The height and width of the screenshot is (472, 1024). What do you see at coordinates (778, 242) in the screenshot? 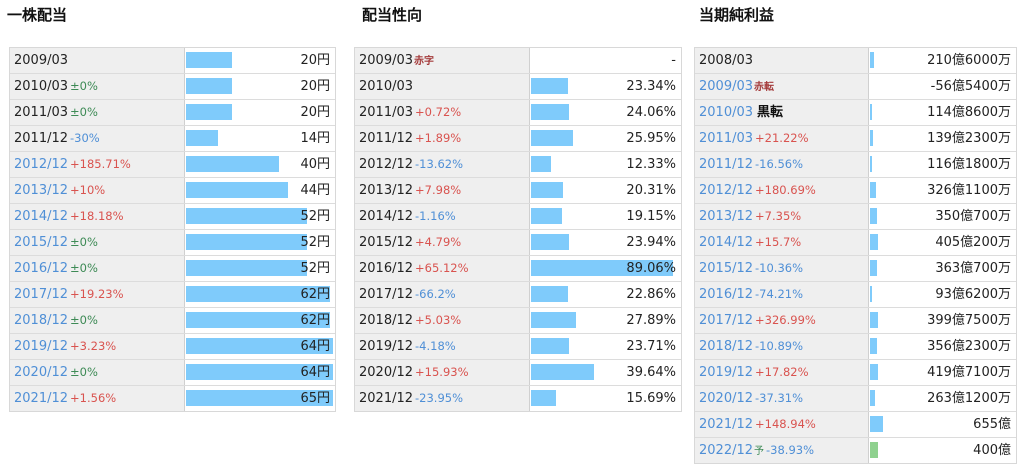
I see `change-rate: +15.7%` at bounding box center [778, 242].